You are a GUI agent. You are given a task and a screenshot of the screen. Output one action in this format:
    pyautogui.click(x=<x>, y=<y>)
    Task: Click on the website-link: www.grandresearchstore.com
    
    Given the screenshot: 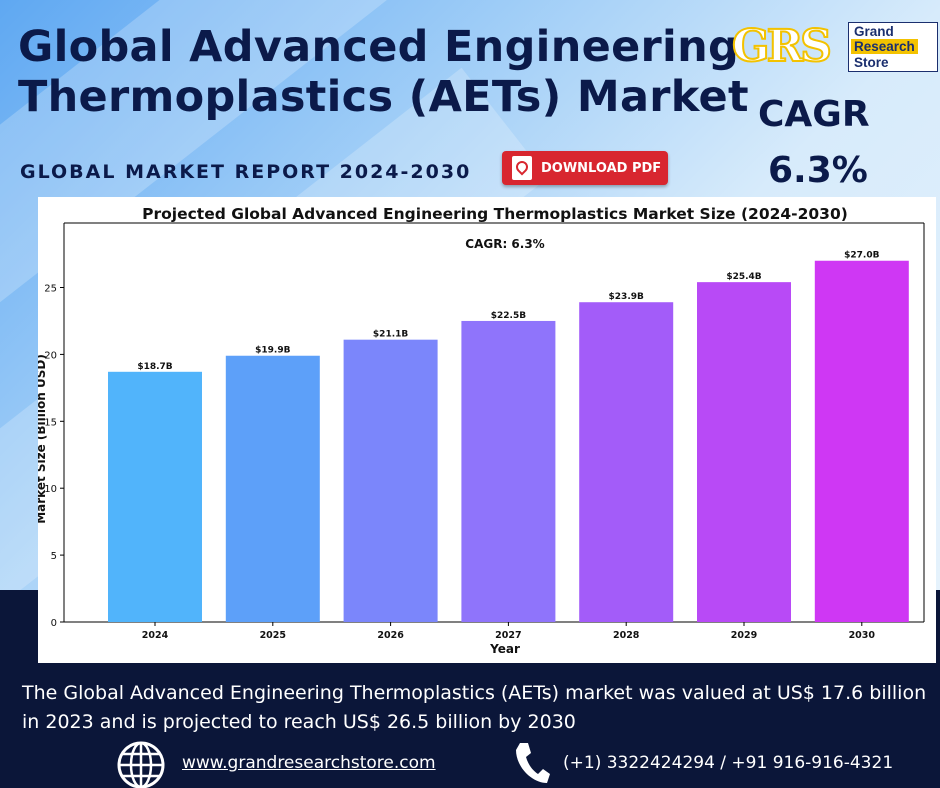 What is the action you would take?
    pyautogui.click(x=309, y=763)
    